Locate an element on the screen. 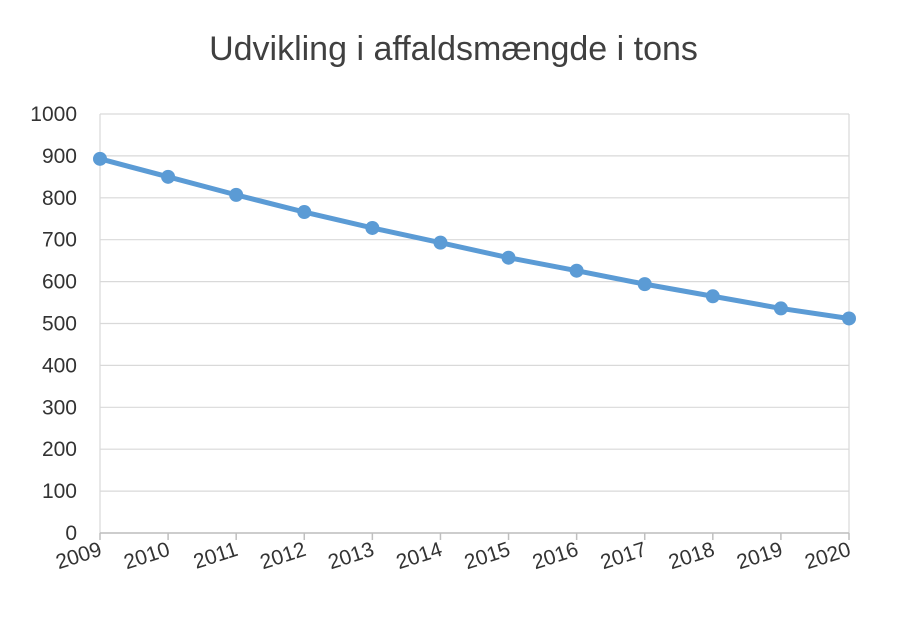 The width and height of the screenshot is (907, 627). y-tick-label-900: 900 is located at coordinates (59, 156).